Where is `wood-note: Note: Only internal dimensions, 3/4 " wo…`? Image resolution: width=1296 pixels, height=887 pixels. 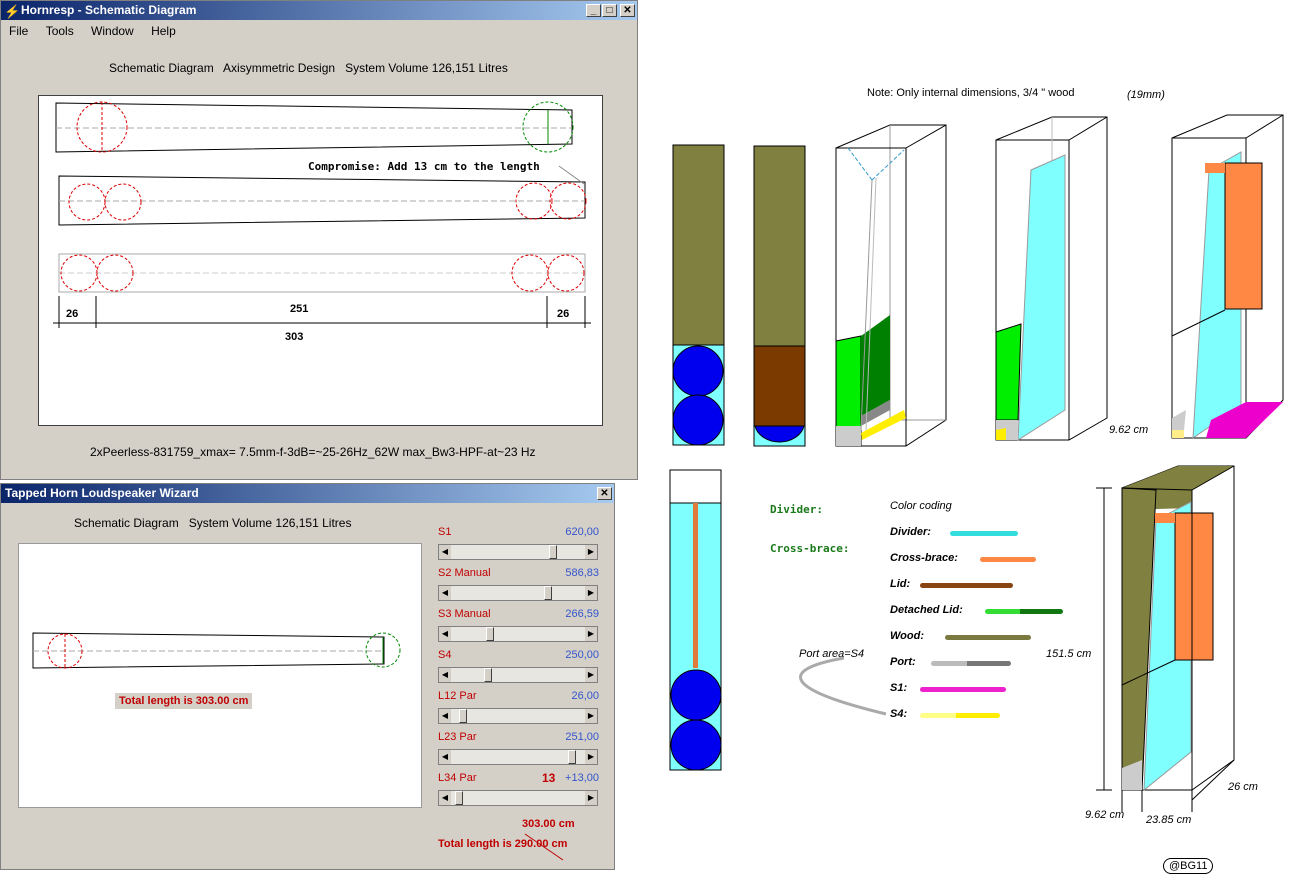 wood-note: Note: Only internal dimensions, 3/4 " wo… is located at coordinates (971, 93).